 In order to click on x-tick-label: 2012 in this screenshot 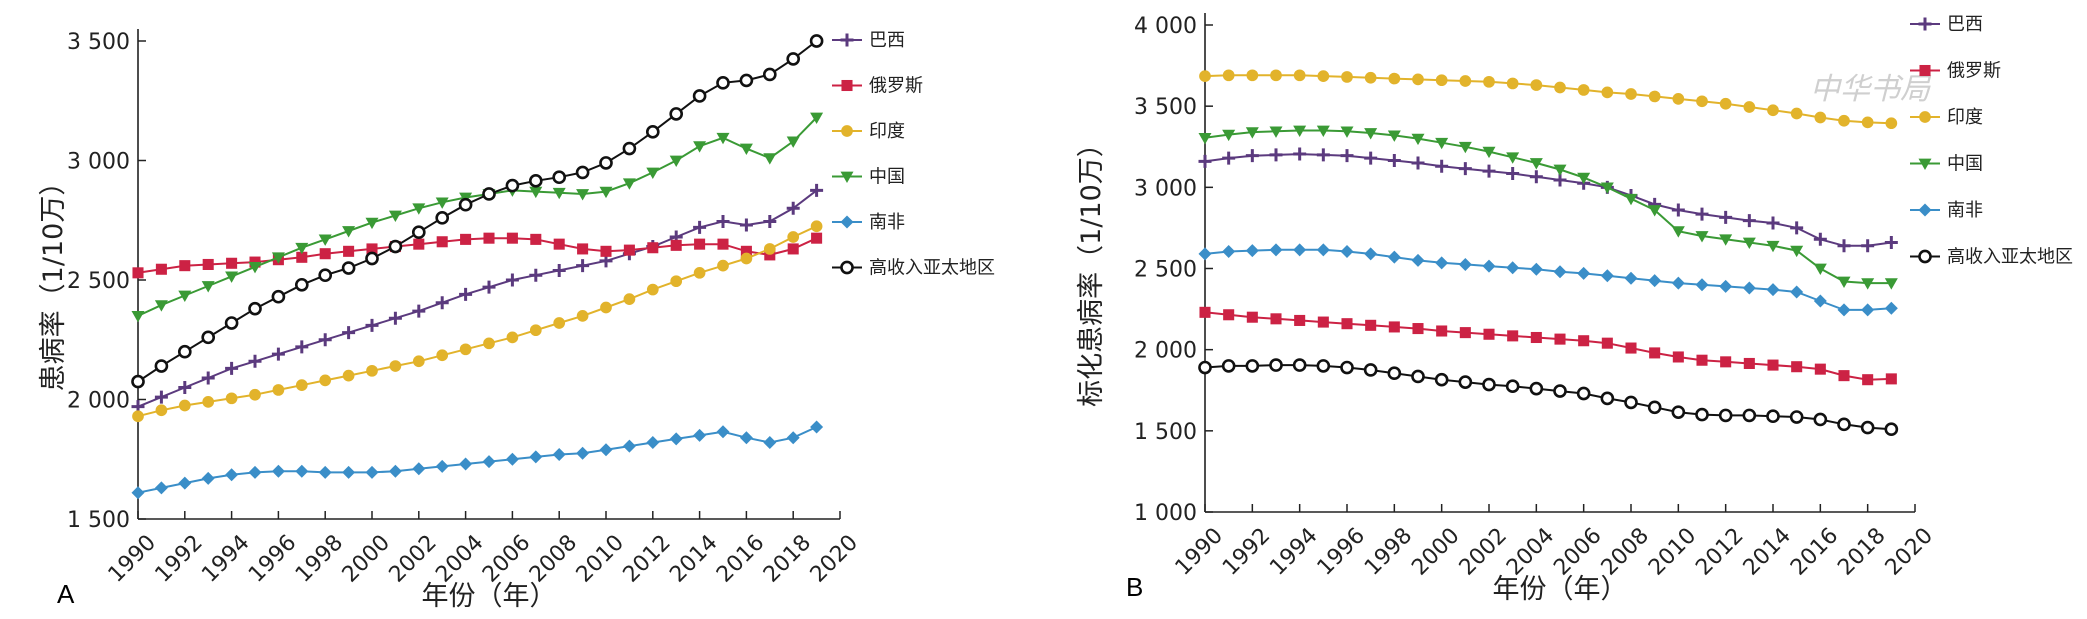, I will do `click(647, 558)`.